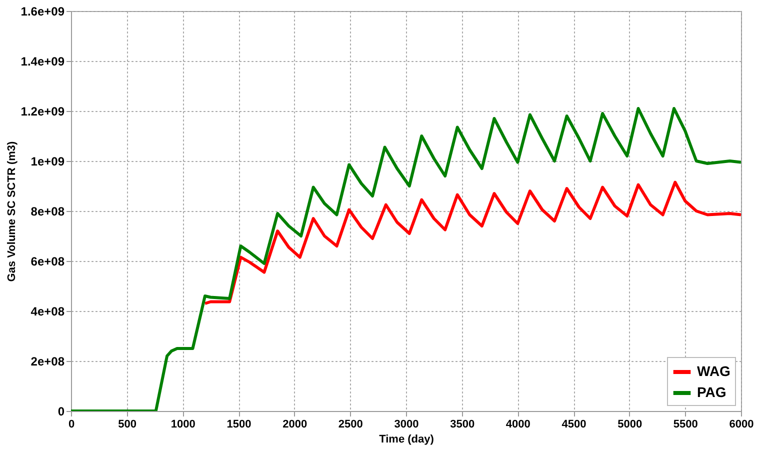  I want to click on x-tick-label: 0, so click(71, 424).